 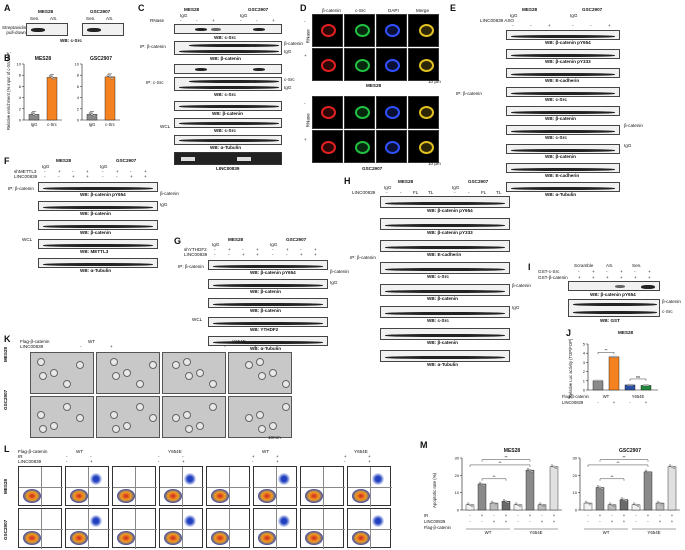 I want to click on h-blot, so click(x=445, y=290).